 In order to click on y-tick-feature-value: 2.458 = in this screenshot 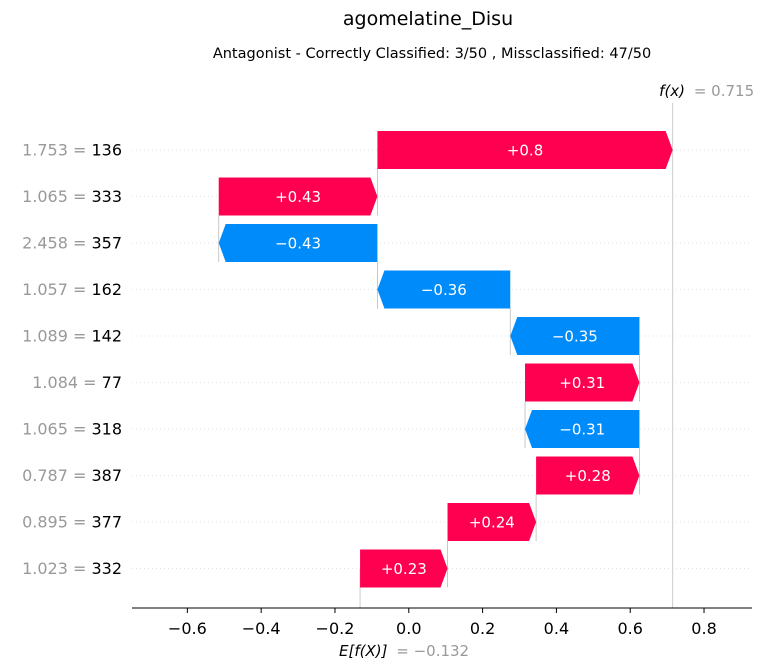, I will do `click(56, 243)`.